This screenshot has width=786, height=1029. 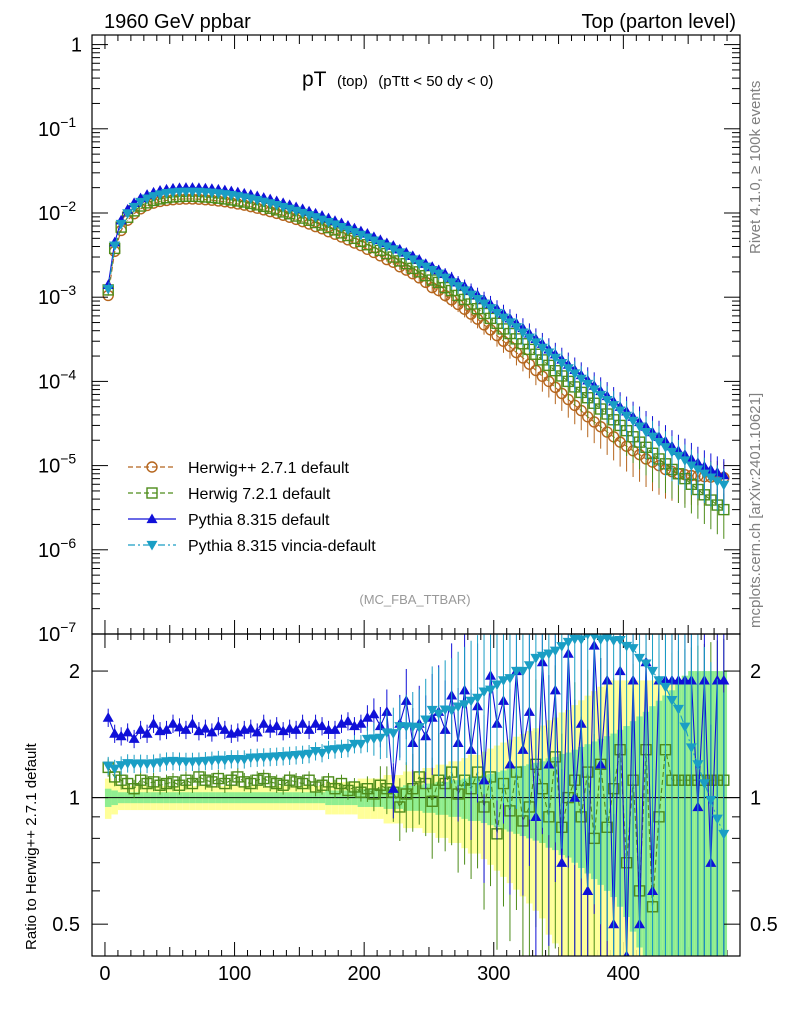 What do you see at coordinates (31, 846) in the screenshot?
I see `ratio-ylabel: Ratio to Herwig++ 2.7.1 default` at bounding box center [31, 846].